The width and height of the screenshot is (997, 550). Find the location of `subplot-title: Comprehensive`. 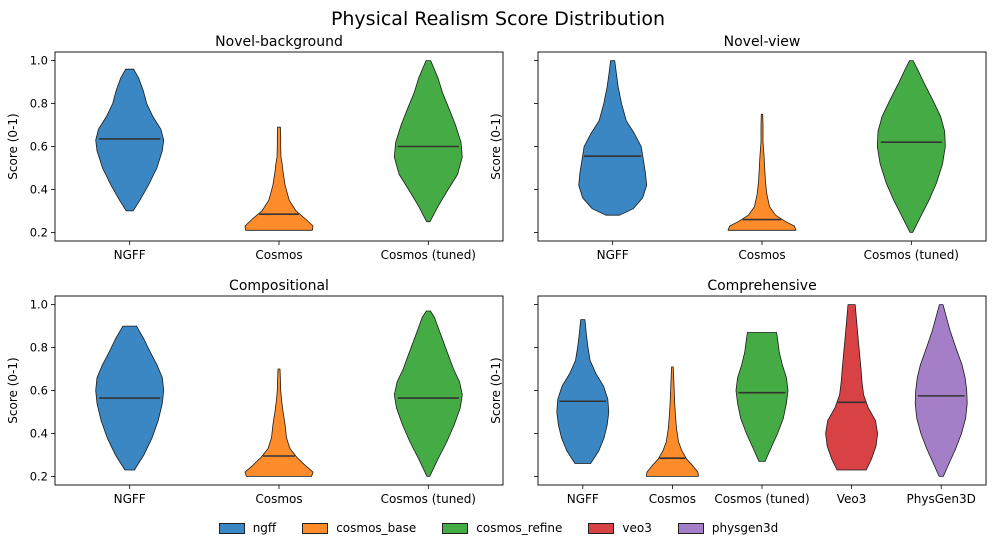

subplot-title: Comprehensive is located at coordinates (761, 286).